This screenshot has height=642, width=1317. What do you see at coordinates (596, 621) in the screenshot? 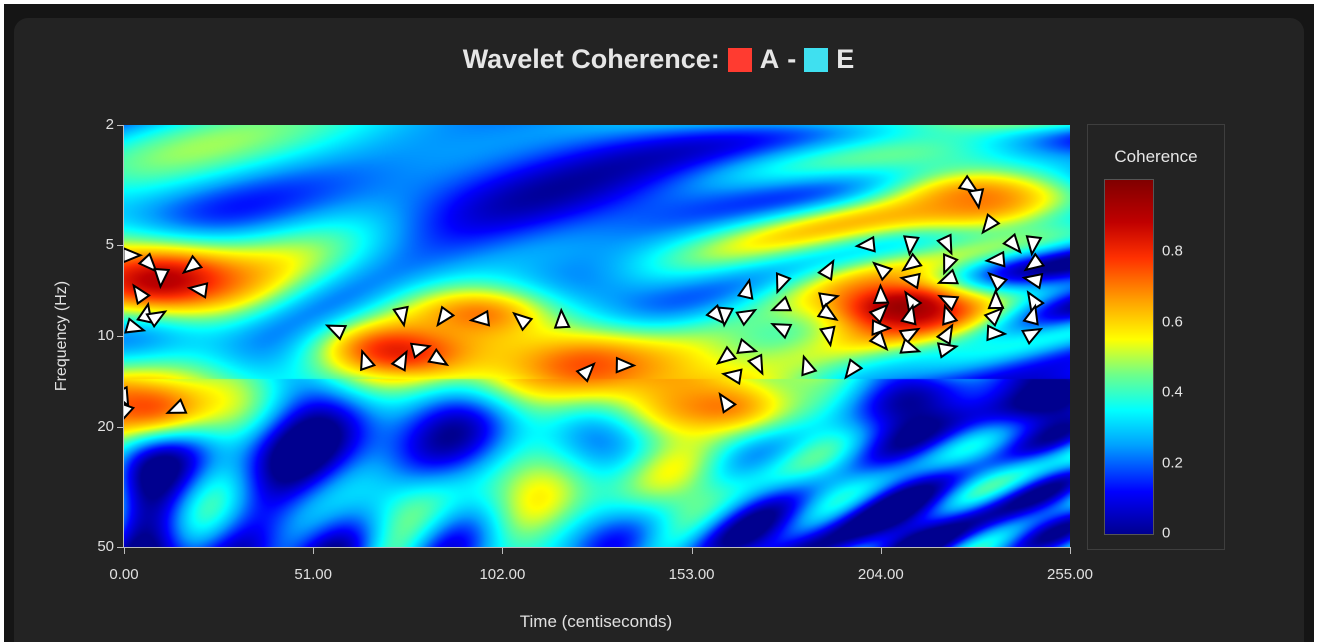
I see `x-axis-title: Time (centiseconds)` at bounding box center [596, 621].